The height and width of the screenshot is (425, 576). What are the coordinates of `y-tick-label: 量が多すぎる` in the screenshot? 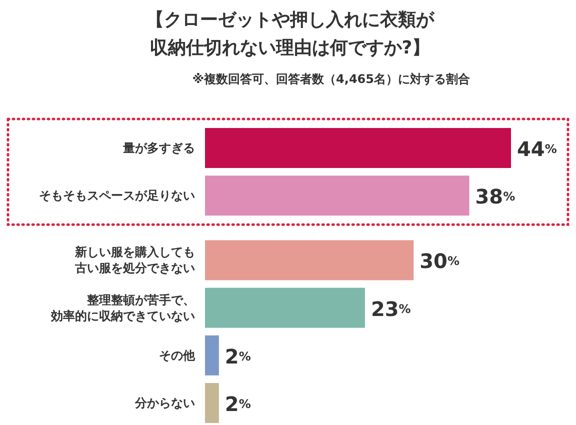 It's located at (158, 148).